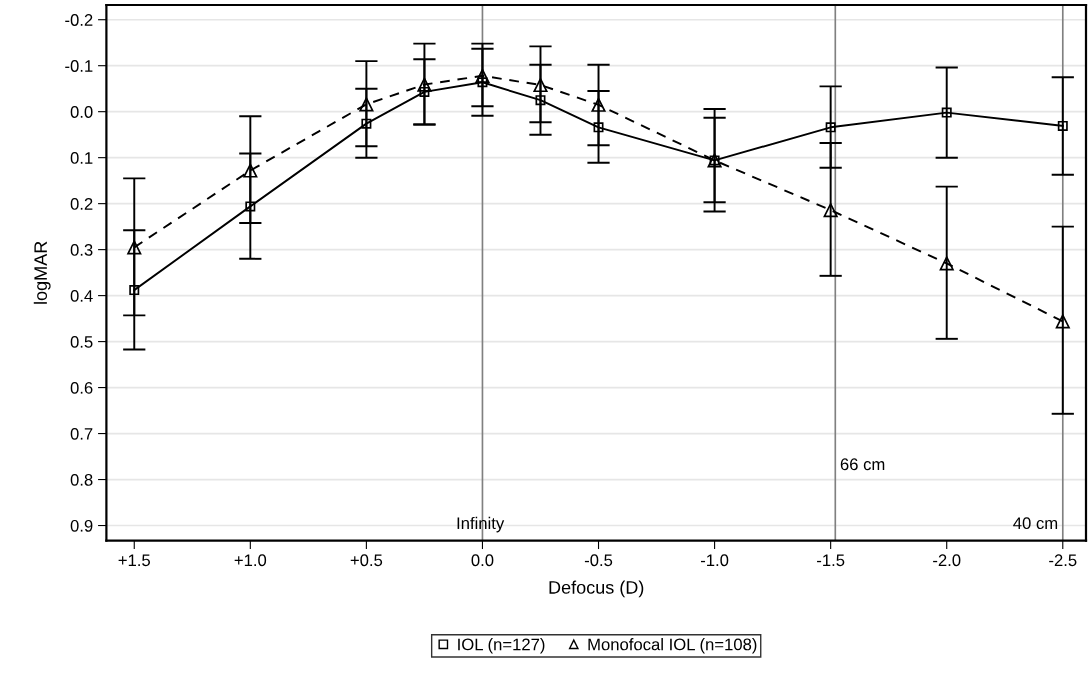 The image size is (1089, 673). What do you see at coordinates (81, 296) in the screenshot?
I see `y-tick-label: 0.4` at bounding box center [81, 296].